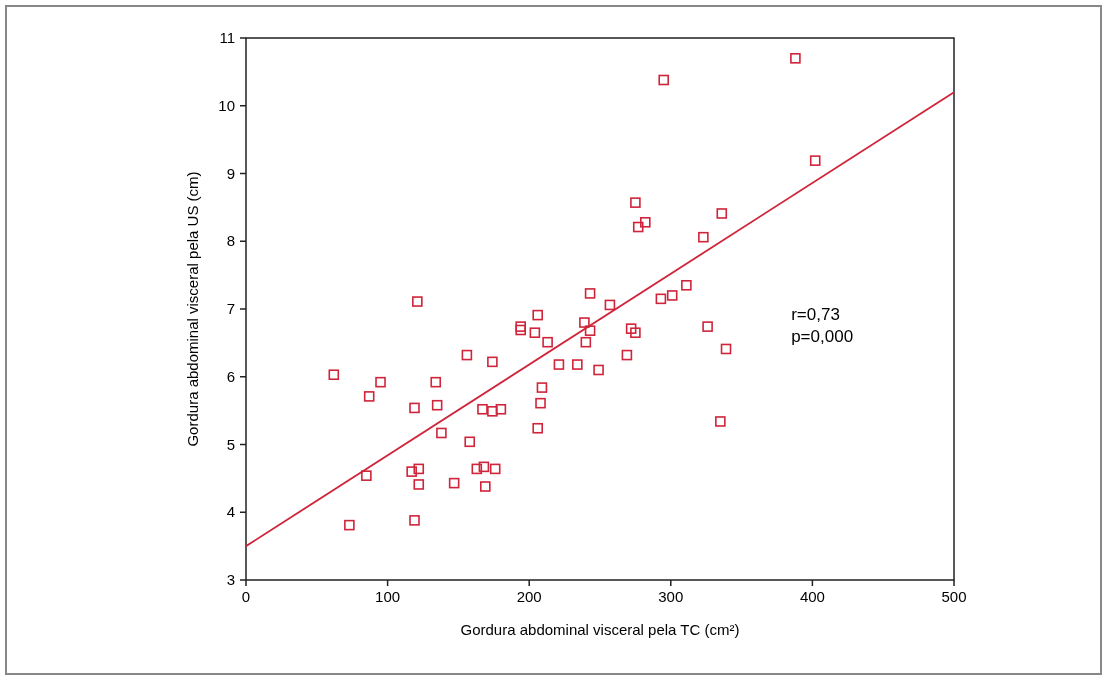  Describe the element at coordinates (226, 105) in the screenshot. I see `y-tick-label: 10` at that location.